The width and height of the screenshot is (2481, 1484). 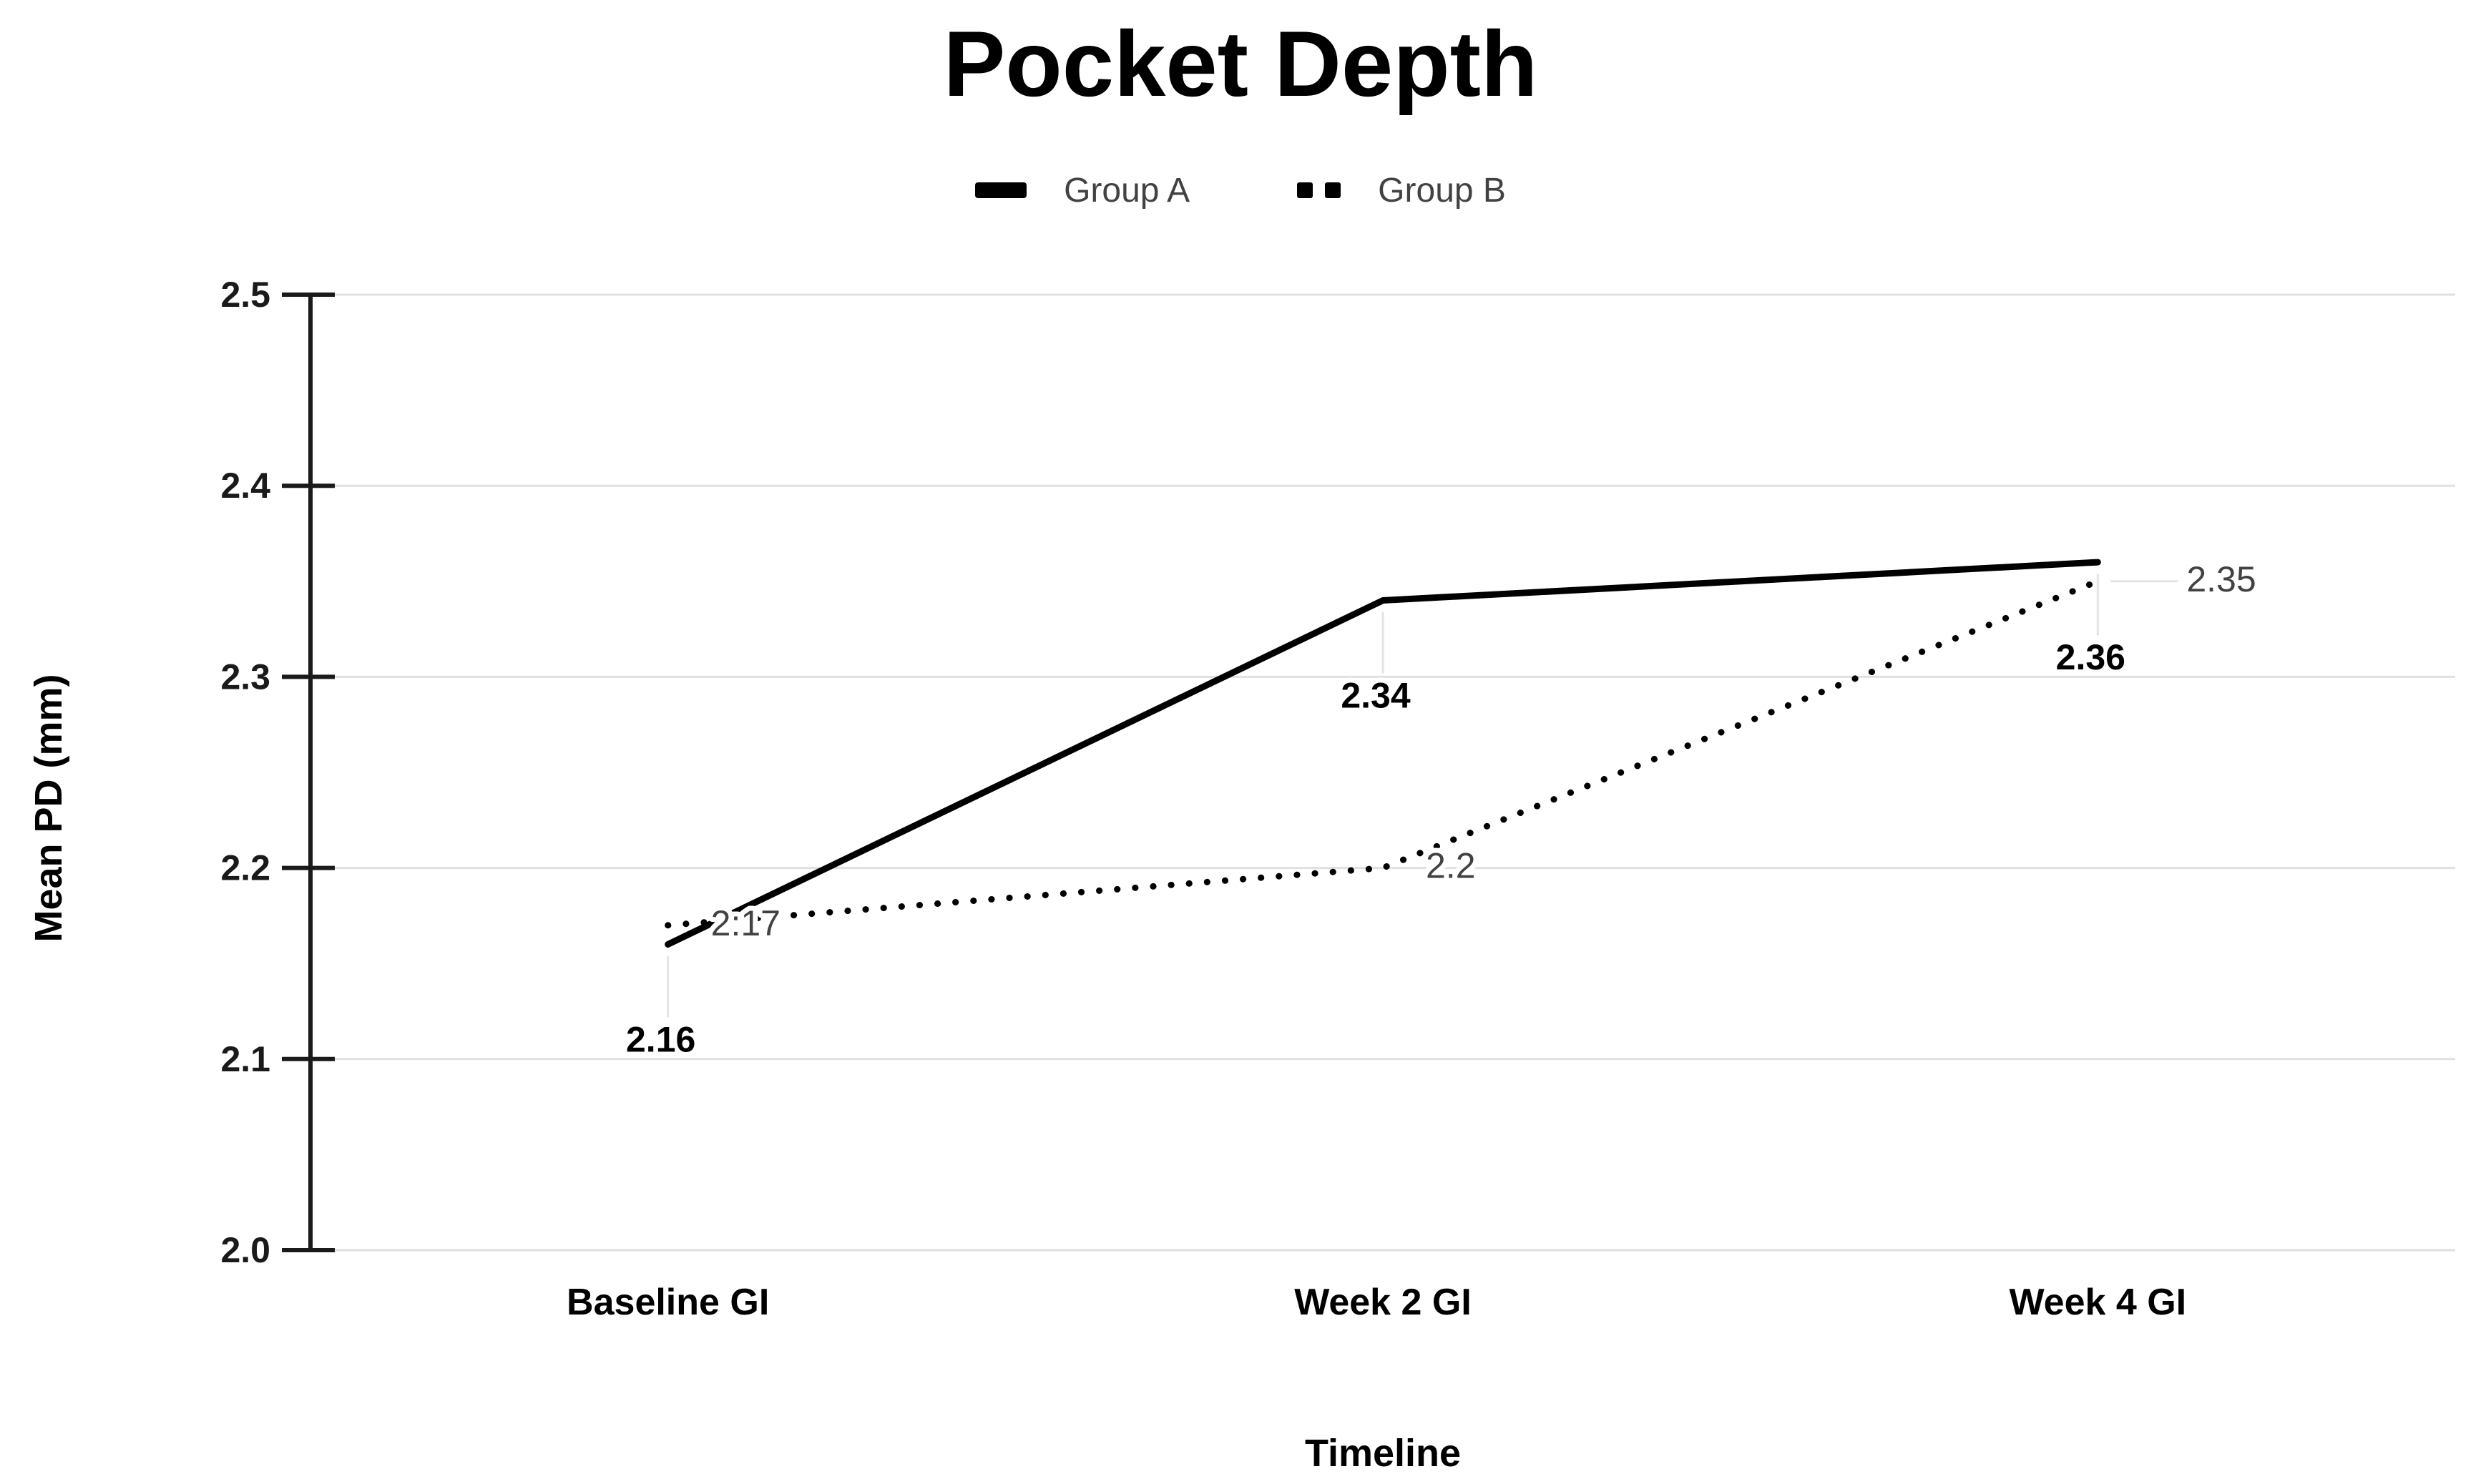 I want to click on dotted-line-swatch-icon, so click(x=1319, y=190).